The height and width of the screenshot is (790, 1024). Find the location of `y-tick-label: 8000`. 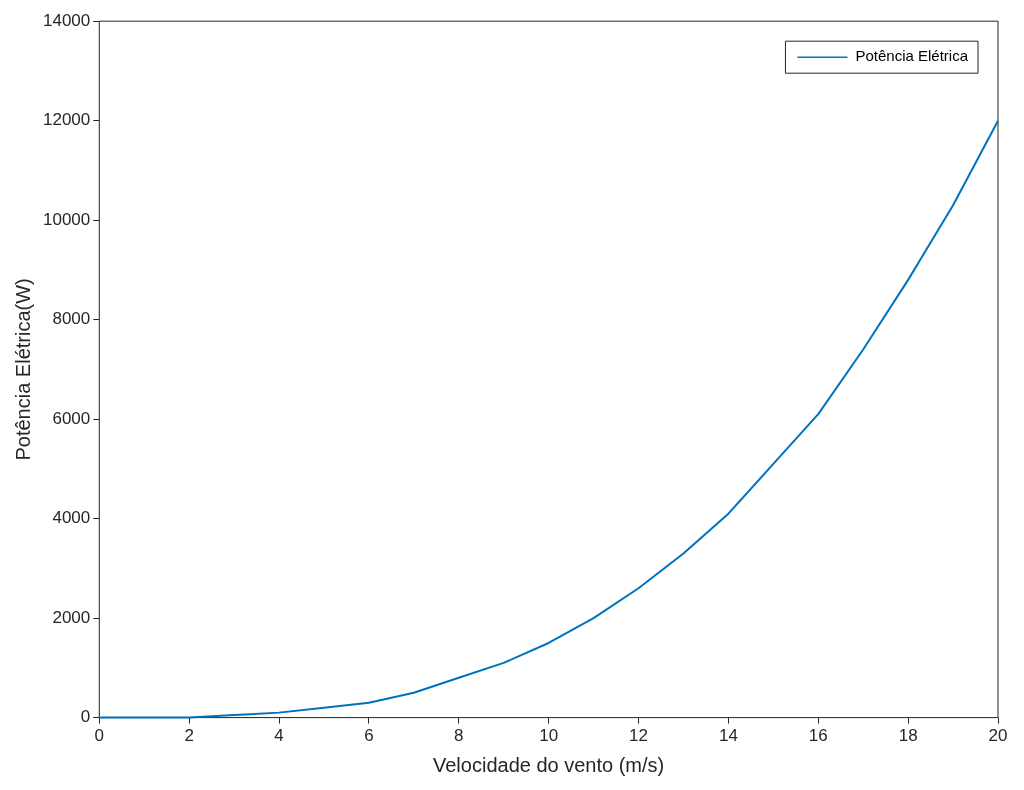

y-tick-label: 8000 is located at coordinates (71, 319).